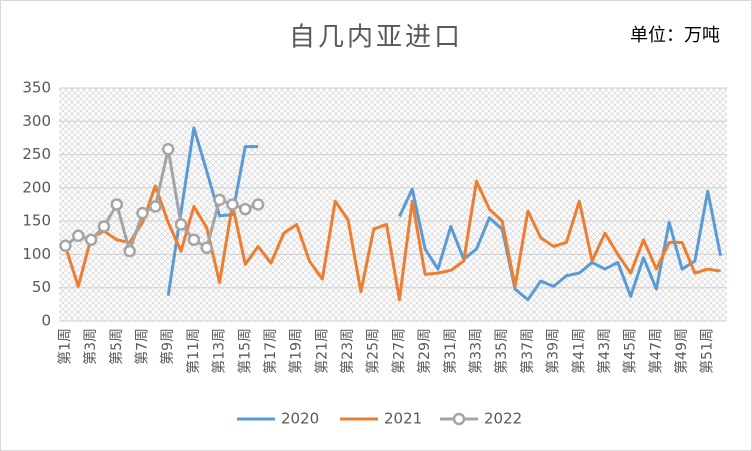 This screenshot has width=752, height=451. I want to click on x-tick-label: 第19周, so click(296, 351).